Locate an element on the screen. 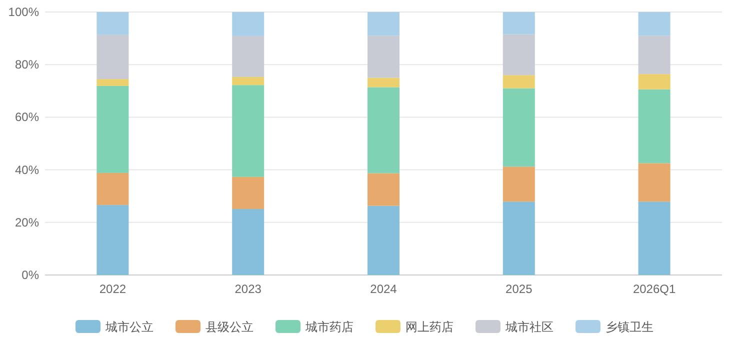 Image resolution: width=729 pixels, height=342 pixels. y-tick-label: 60% is located at coordinates (27, 117).